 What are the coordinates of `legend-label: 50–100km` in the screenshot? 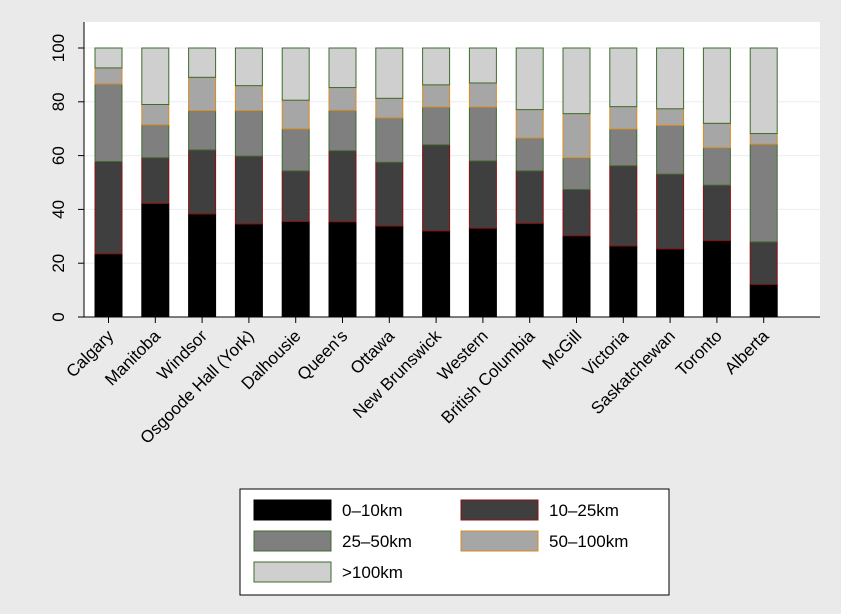 It's located at (588, 541).